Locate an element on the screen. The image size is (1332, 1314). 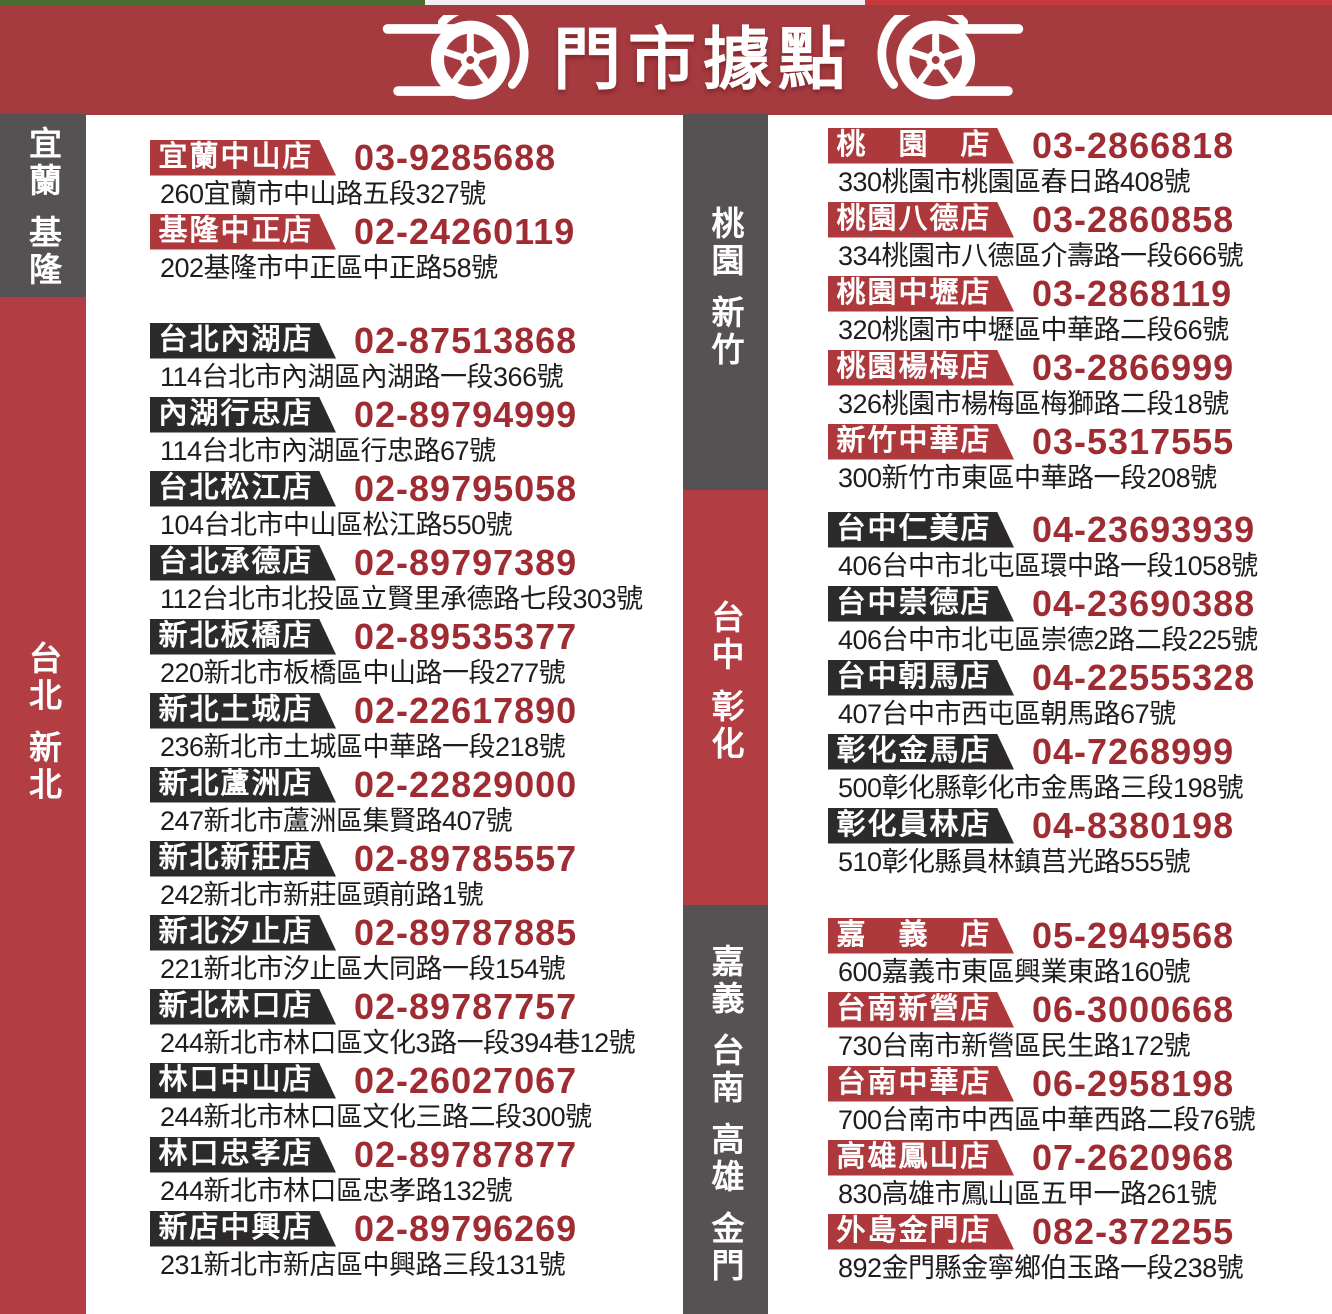
store-address: 244新北市林口區文化3路一段394巷12號 is located at coordinates (398, 1043).